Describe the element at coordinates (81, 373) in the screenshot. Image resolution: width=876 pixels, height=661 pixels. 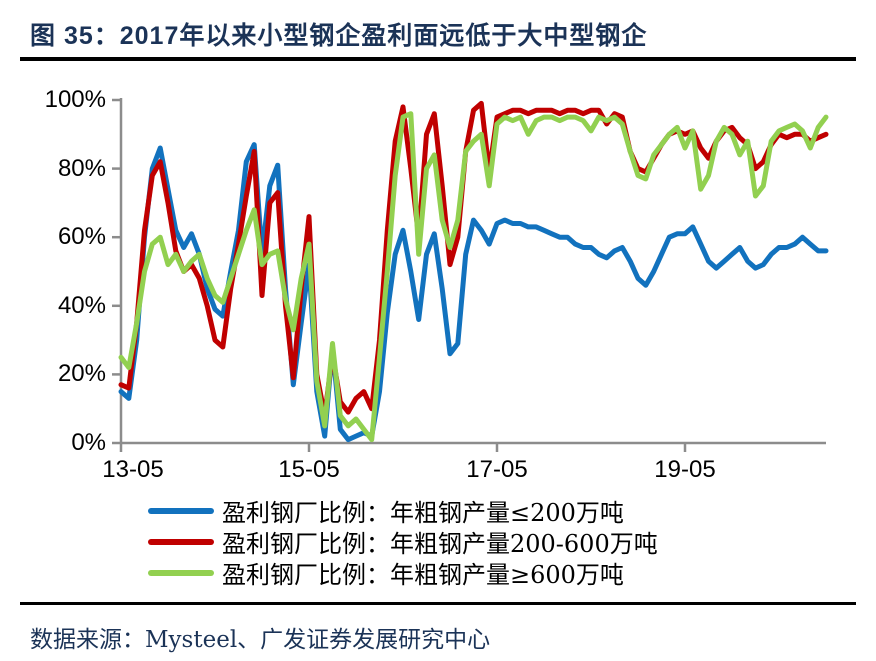
I see `y-tick-label-20: 20%` at that location.